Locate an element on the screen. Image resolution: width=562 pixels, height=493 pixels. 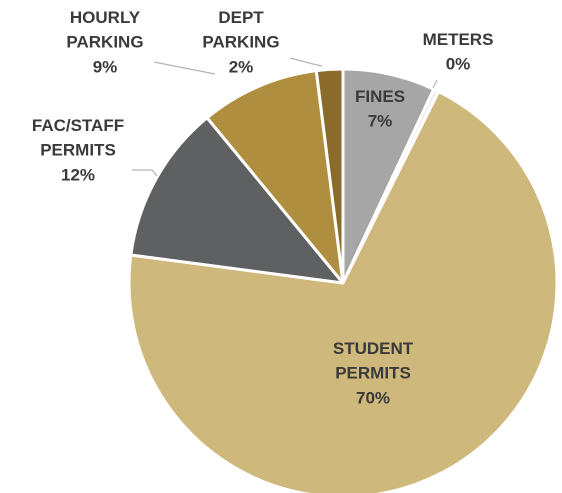
label-student-permits-line-1: PERMITS is located at coordinates (373, 373).